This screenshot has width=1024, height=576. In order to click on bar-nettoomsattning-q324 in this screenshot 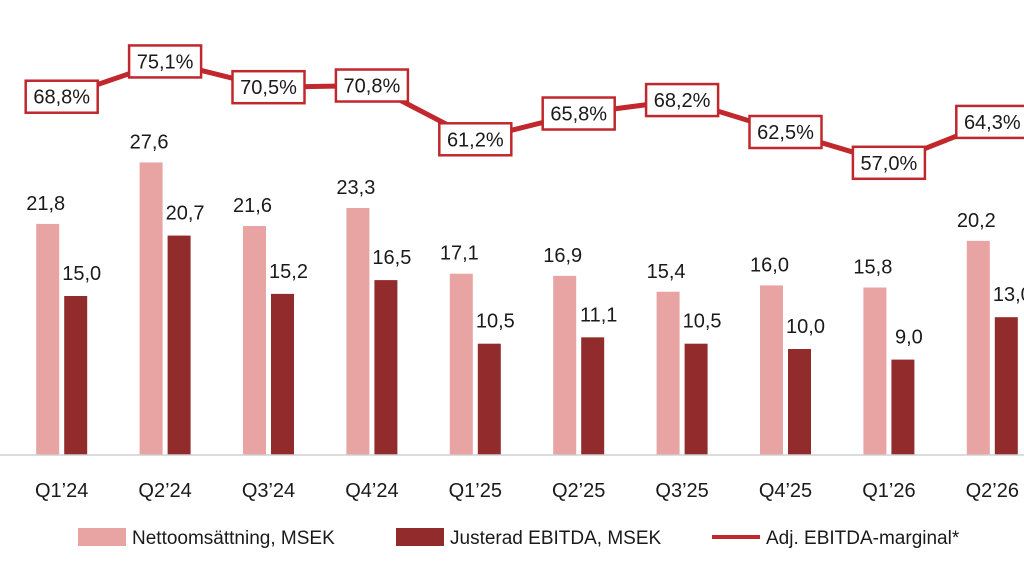, I will do `click(254, 340)`.